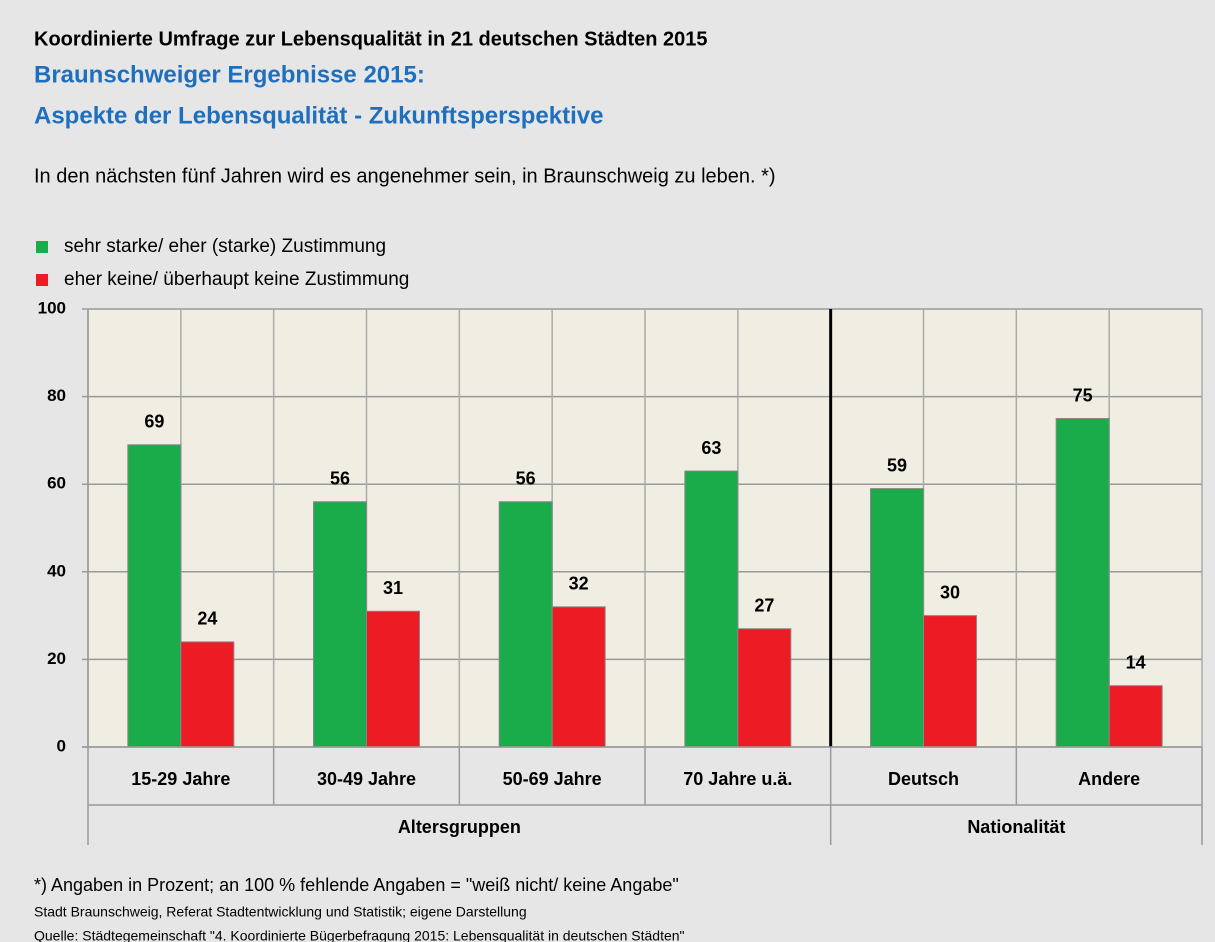 This screenshot has height=942, width=1215. What do you see at coordinates (366, 779) in the screenshot?
I see `x-tick-label: 30-49 Jahre` at bounding box center [366, 779].